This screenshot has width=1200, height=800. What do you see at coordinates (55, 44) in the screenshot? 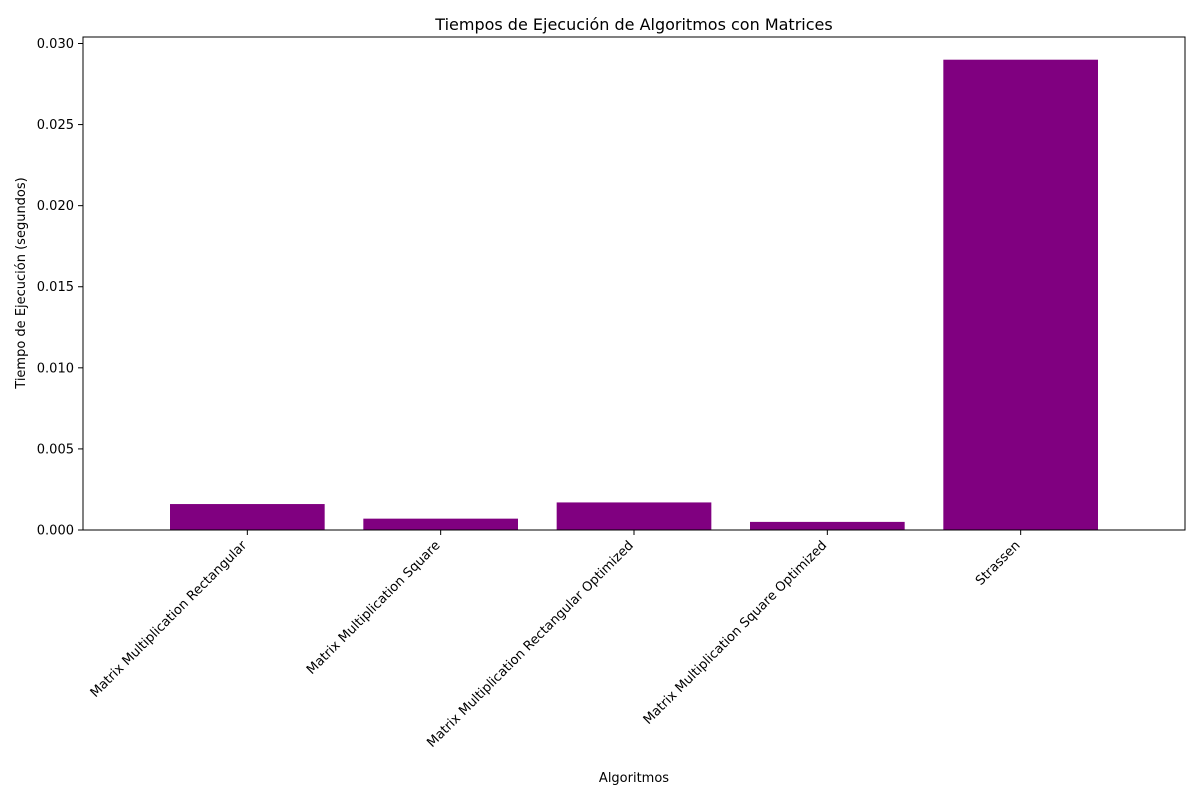
I see `y-tick-label: 0.030` at bounding box center [55, 44].